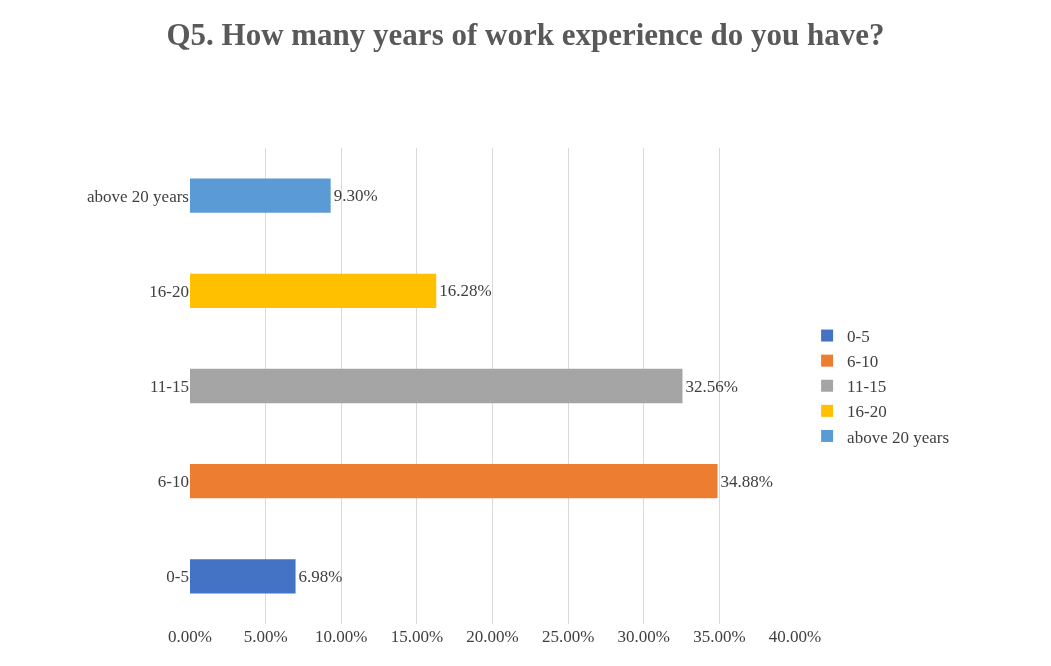  Describe the element at coordinates (719, 636) in the screenshot. I see `x-tick-label: 35.00%` at that location.